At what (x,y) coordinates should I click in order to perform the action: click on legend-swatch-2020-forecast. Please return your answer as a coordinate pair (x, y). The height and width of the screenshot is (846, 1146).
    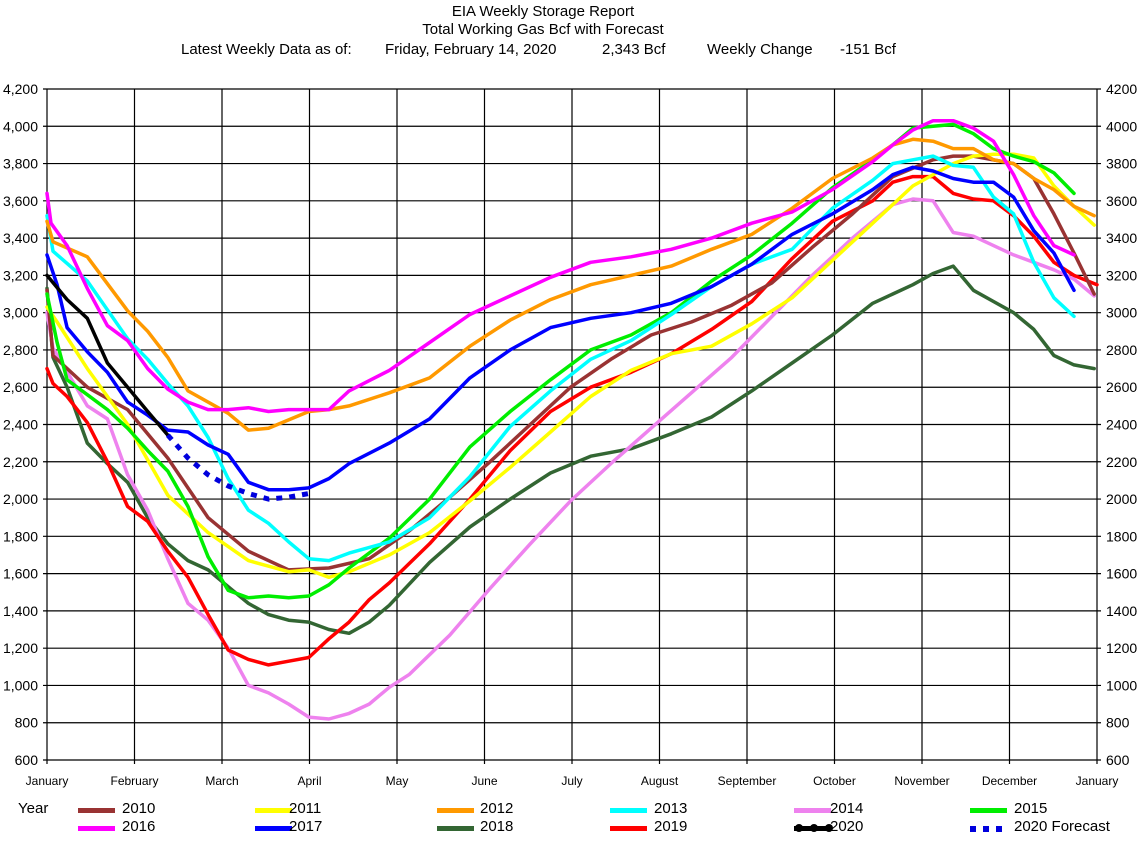
    Looking at the image, I should click on (988, 829).